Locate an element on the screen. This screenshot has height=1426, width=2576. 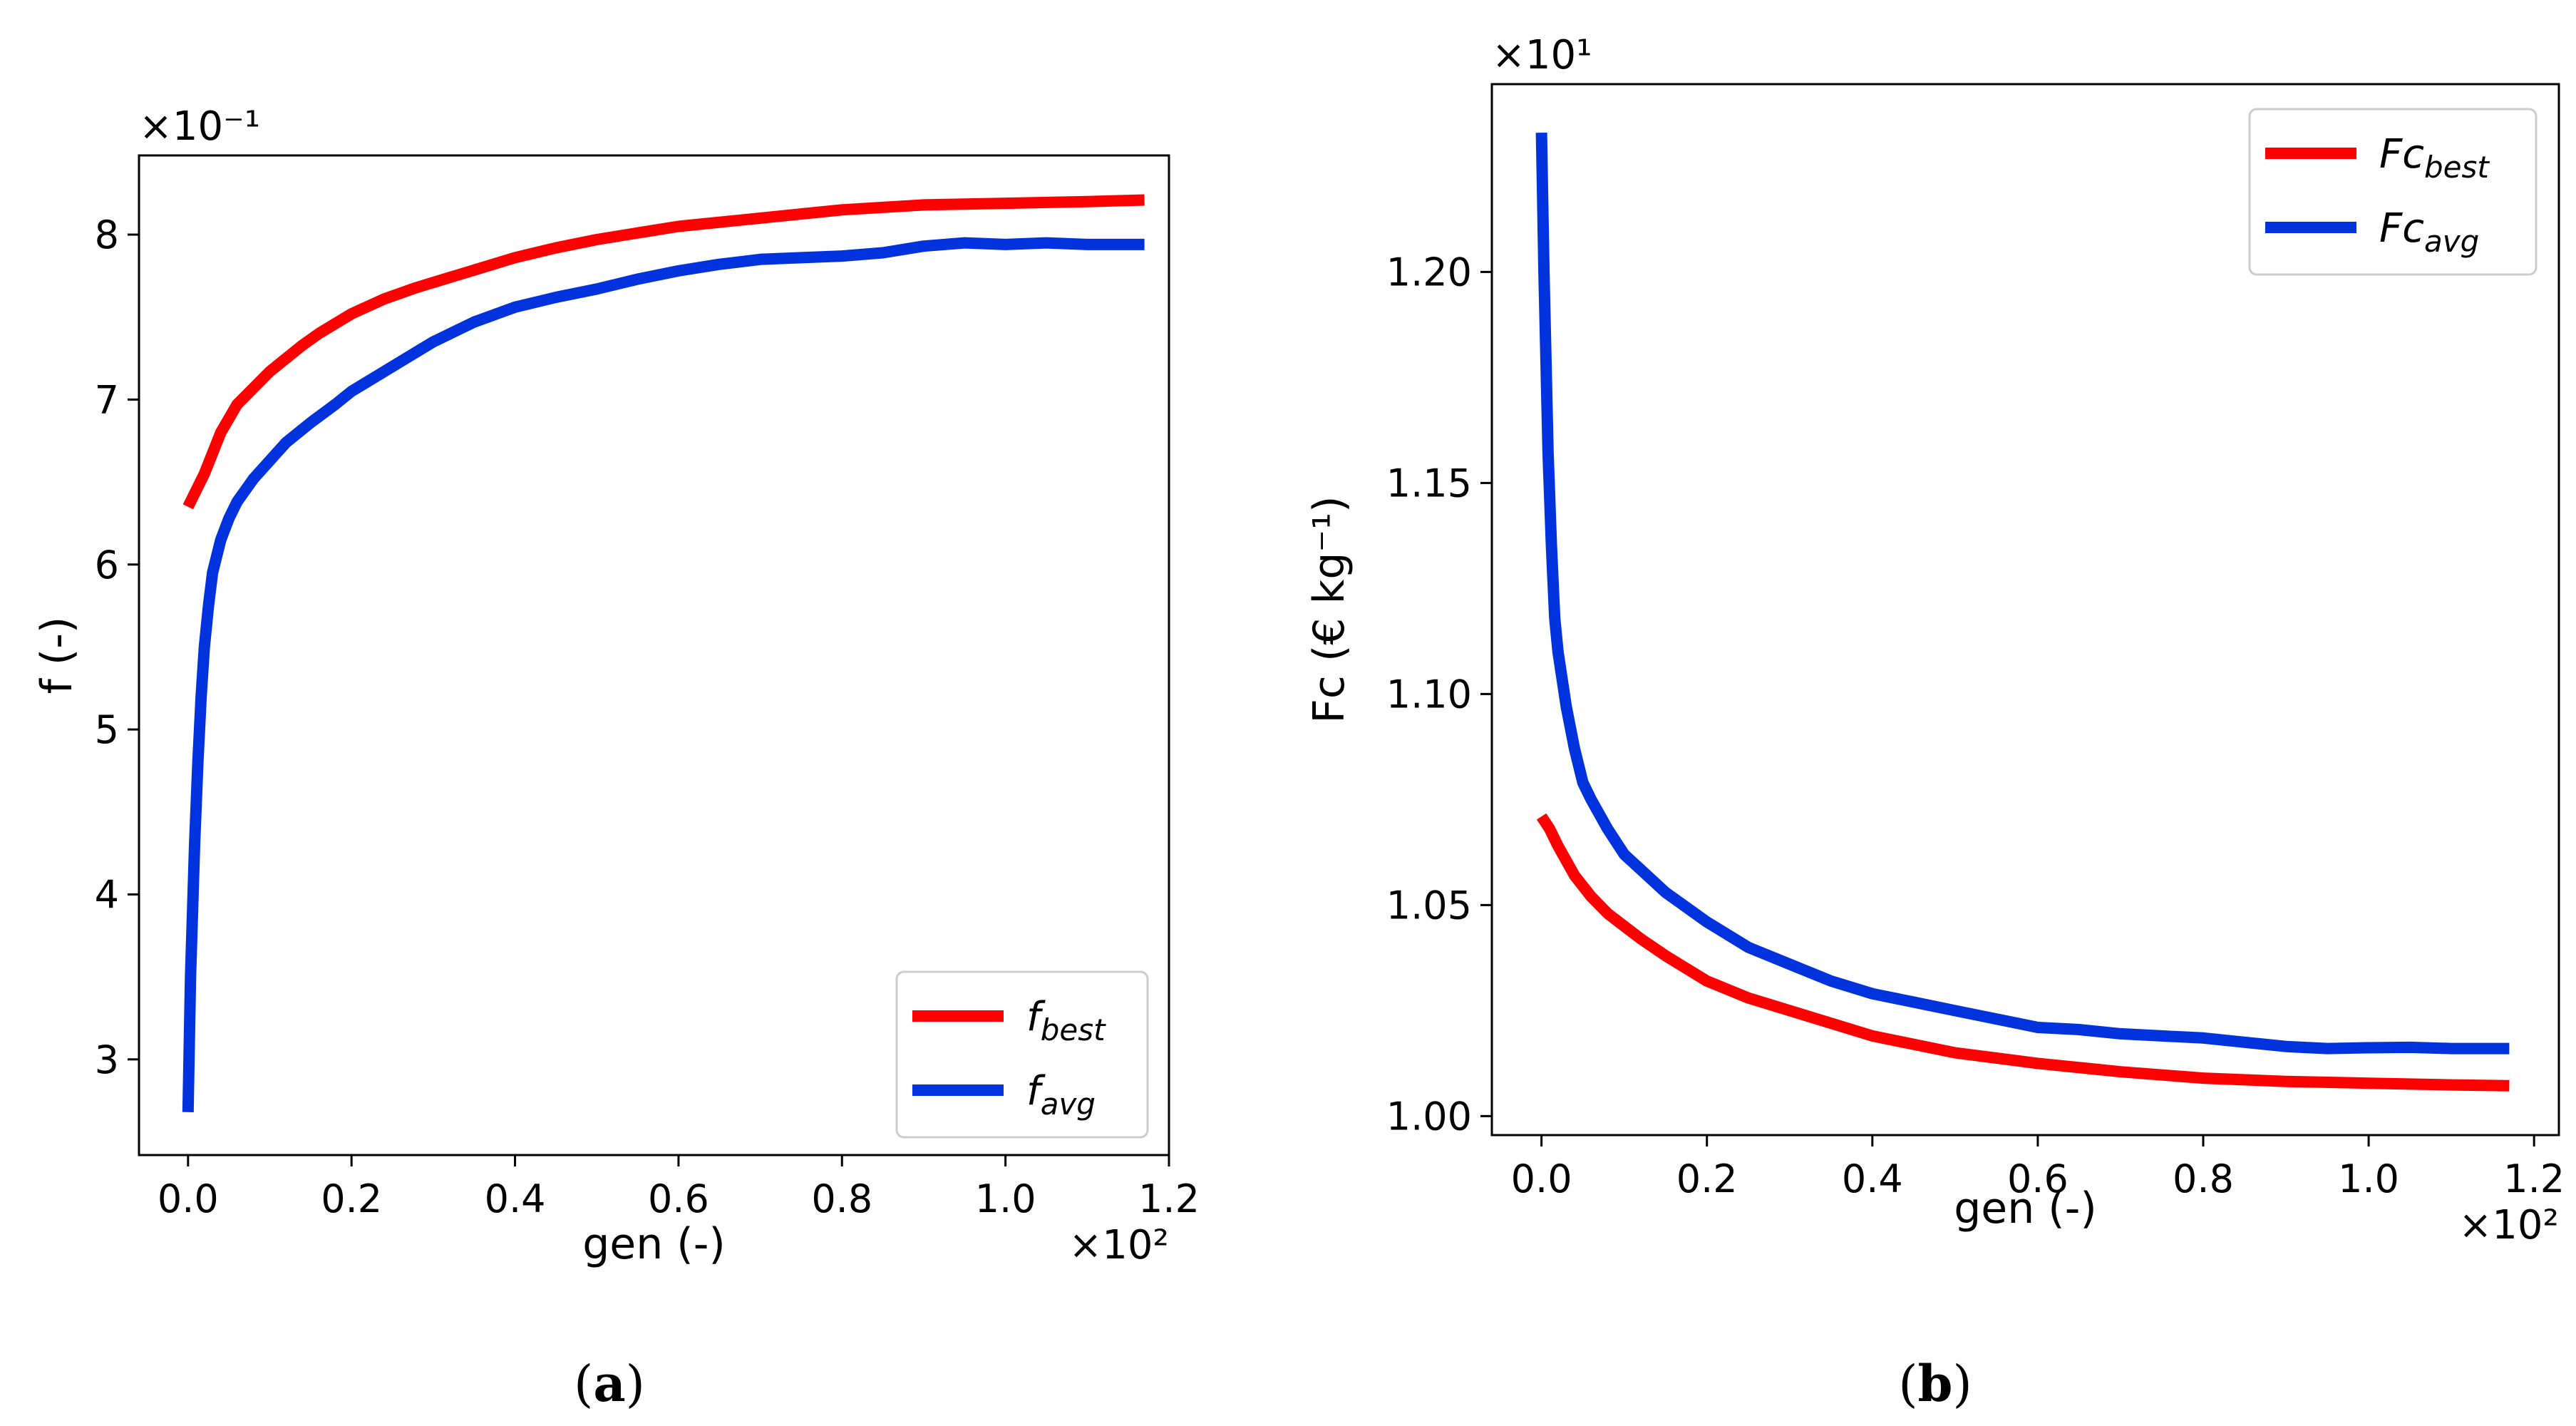
y-tick-label: 1.05 is located at coordinates (1429, 905).